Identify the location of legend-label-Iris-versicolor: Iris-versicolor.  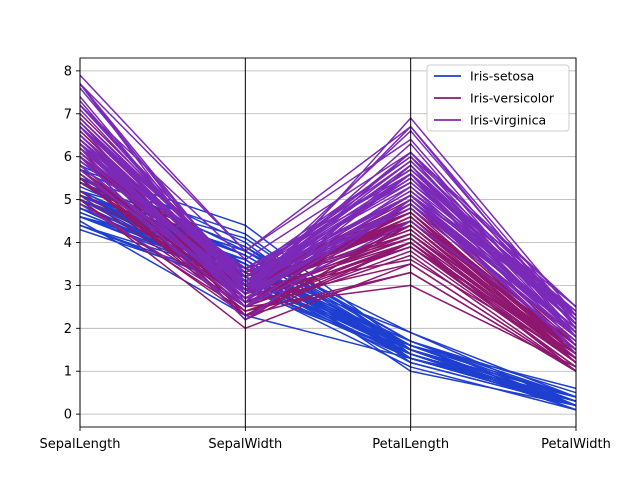
(512, 98).